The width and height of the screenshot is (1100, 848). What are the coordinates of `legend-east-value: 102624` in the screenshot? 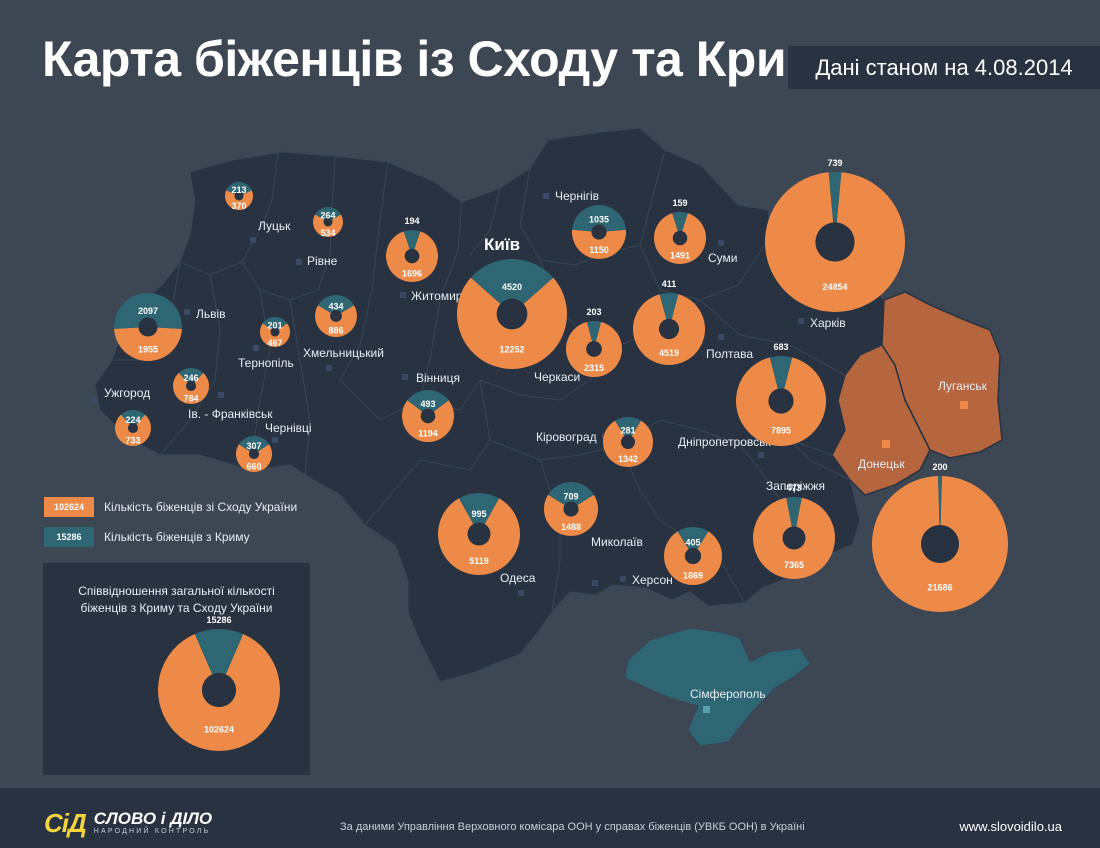 It's located at (69, 507).